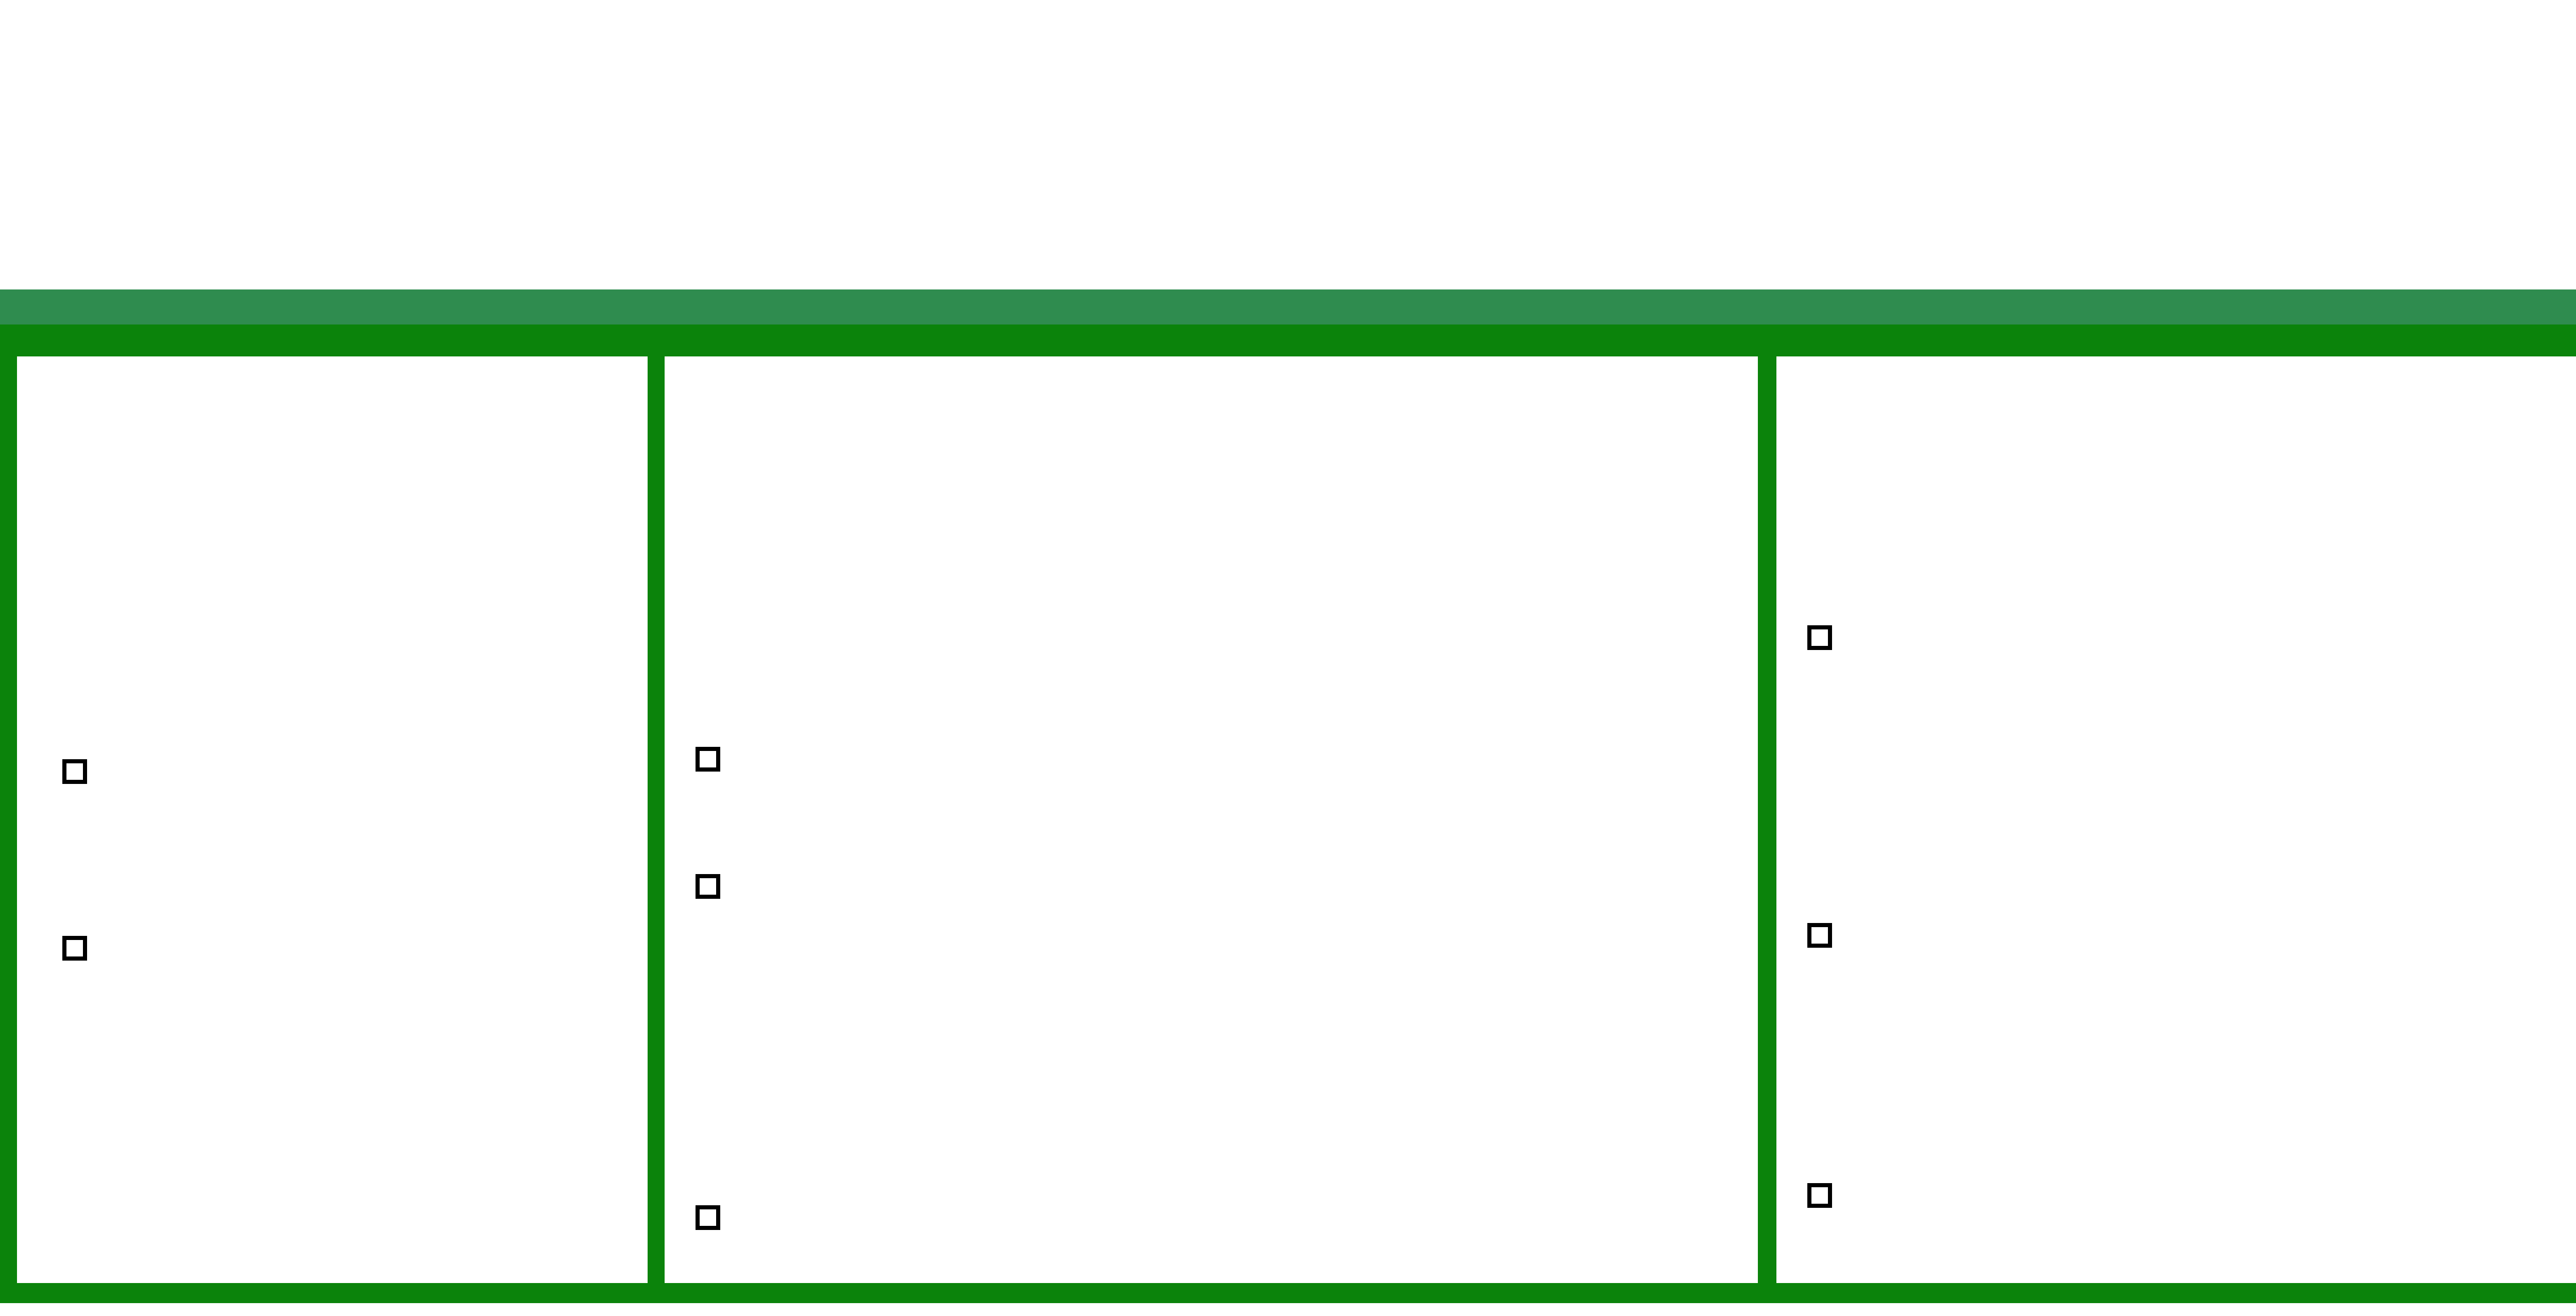 The height and width of the screenshot is (1316, 2576). I want to click on methodology-bullet-importance-scores, so click(1198, 1215).